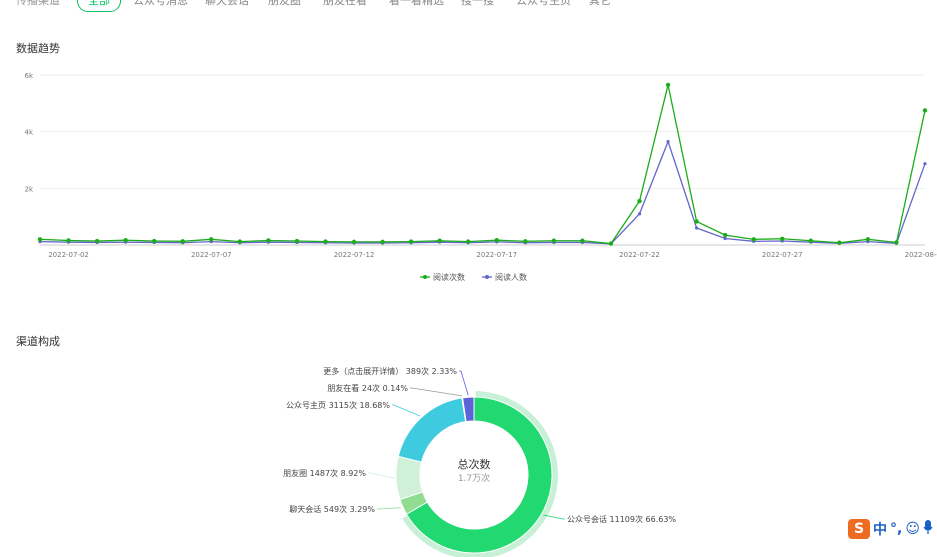 This screenshot has width=937, height=557. What do you see at coordinates (345, 3) in the screenshot?
I see `tab-friends-watching: 朋友在看` at bounding box center [345, 3].